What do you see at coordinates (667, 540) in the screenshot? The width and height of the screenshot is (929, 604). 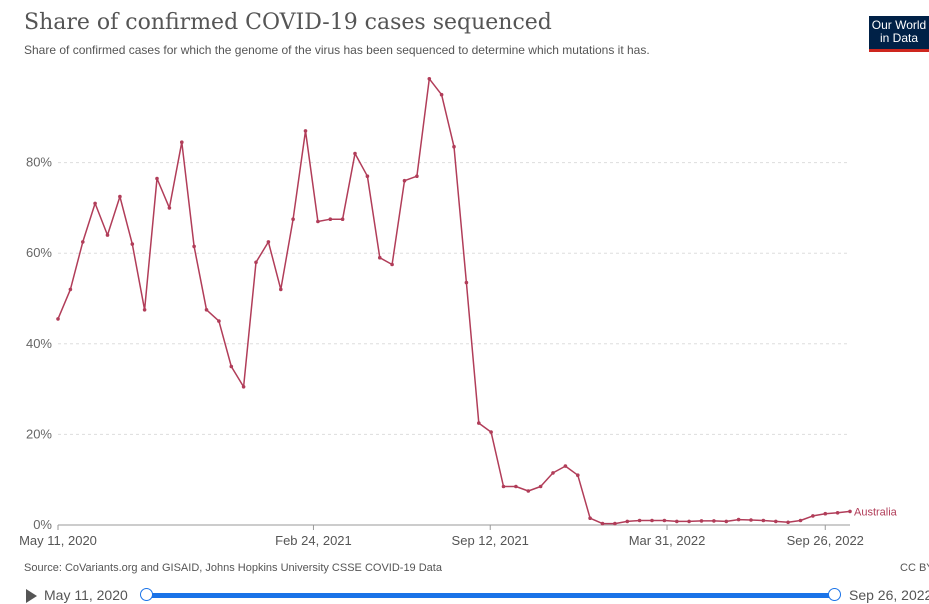 I see `x-tick-label: Mar 31, 2022` at bounding box center [667, 540].